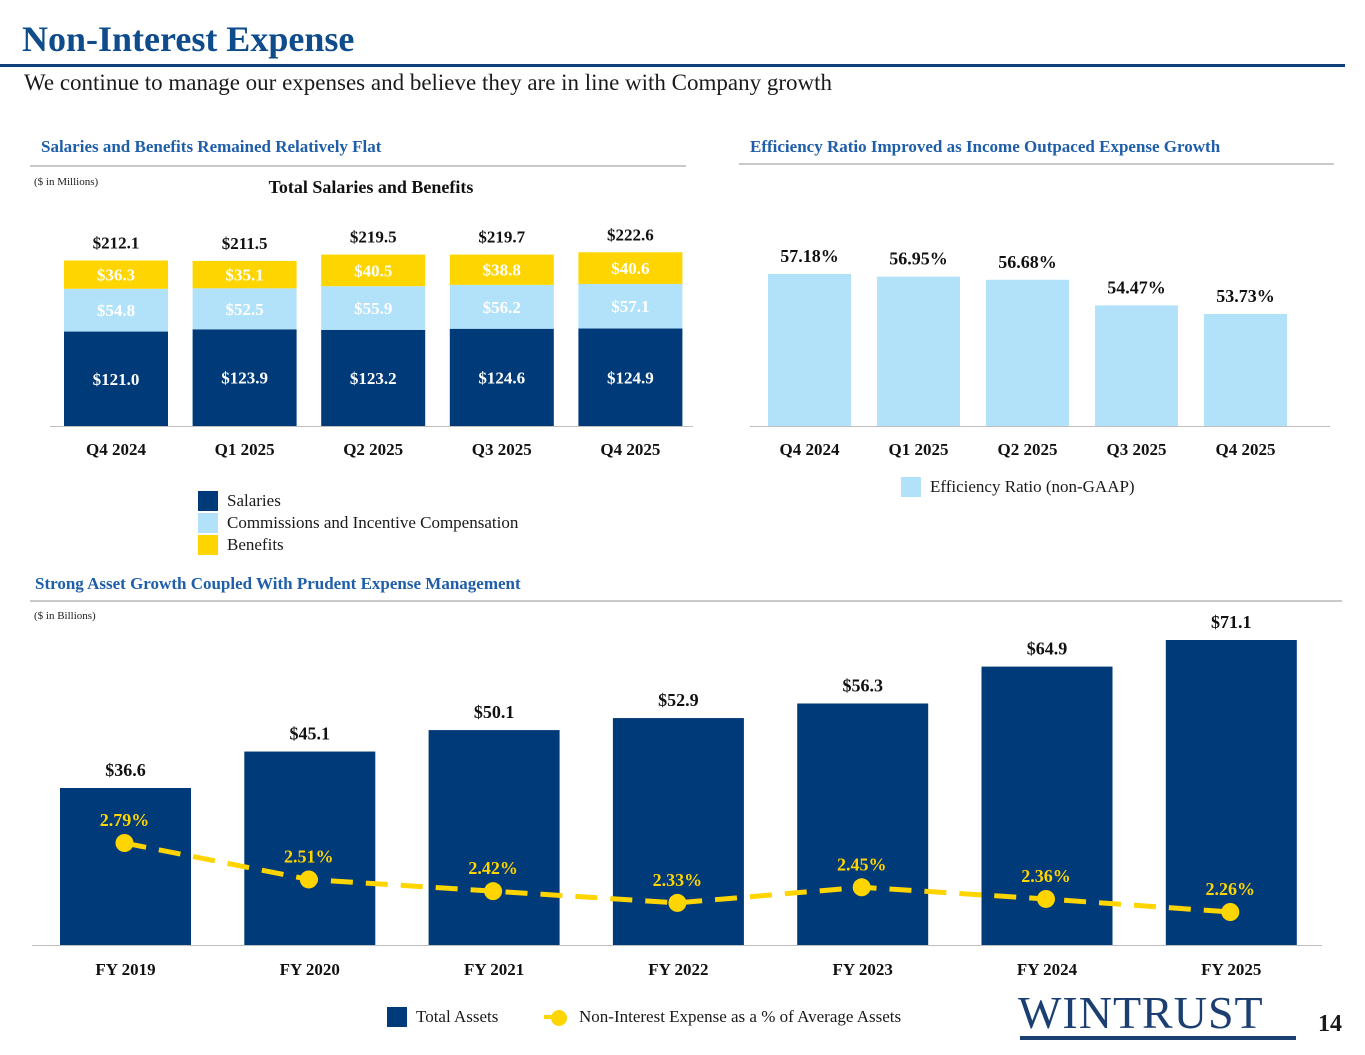  What do you see at coordinates (116, 242) in the screenshot?
I see `total-label-q4-2024: $212.1` at bounding box center [116, 242].